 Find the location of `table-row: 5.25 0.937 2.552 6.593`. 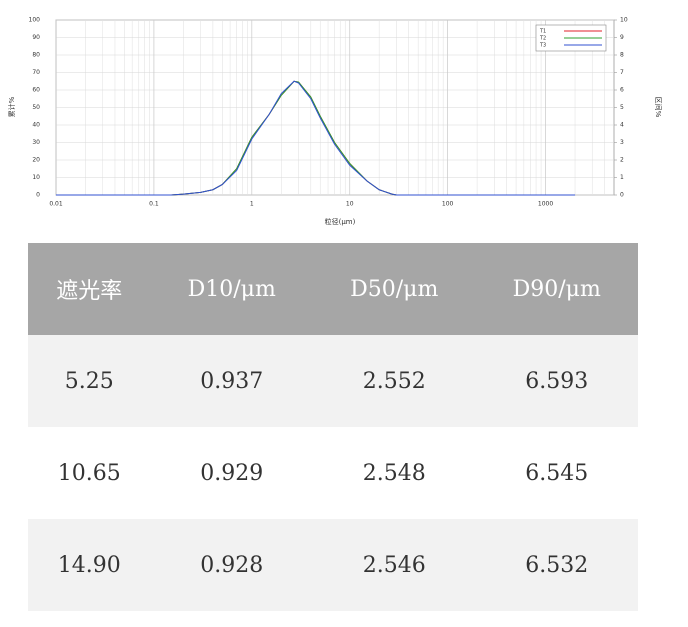

table-row: 5.25 0.937 2.552 6.593 is located at coordinates (333, 381).